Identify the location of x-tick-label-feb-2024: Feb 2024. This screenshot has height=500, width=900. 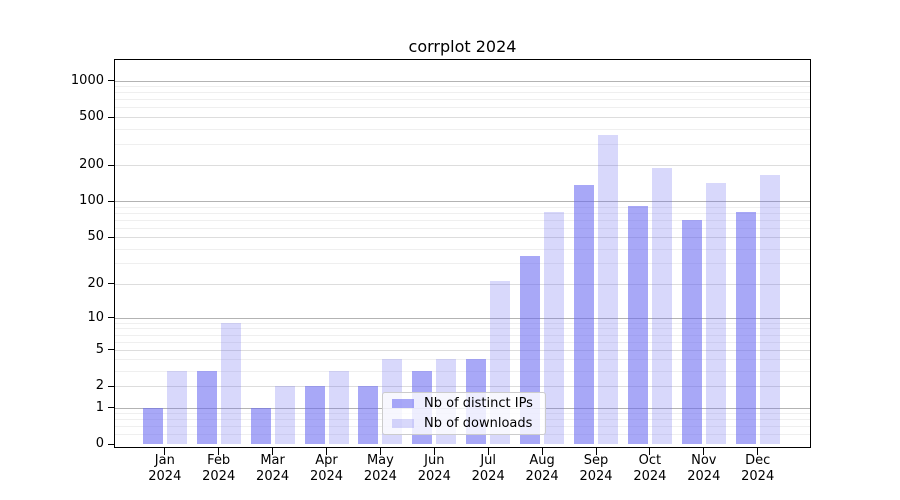
(219, 469).